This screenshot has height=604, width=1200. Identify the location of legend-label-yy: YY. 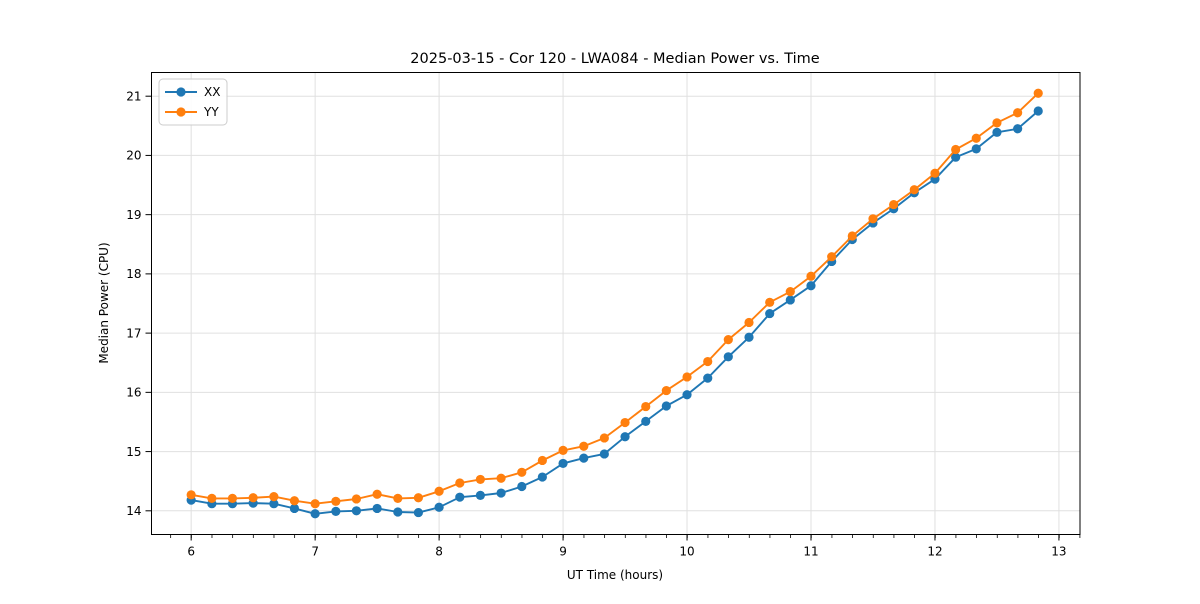
(211, 112).